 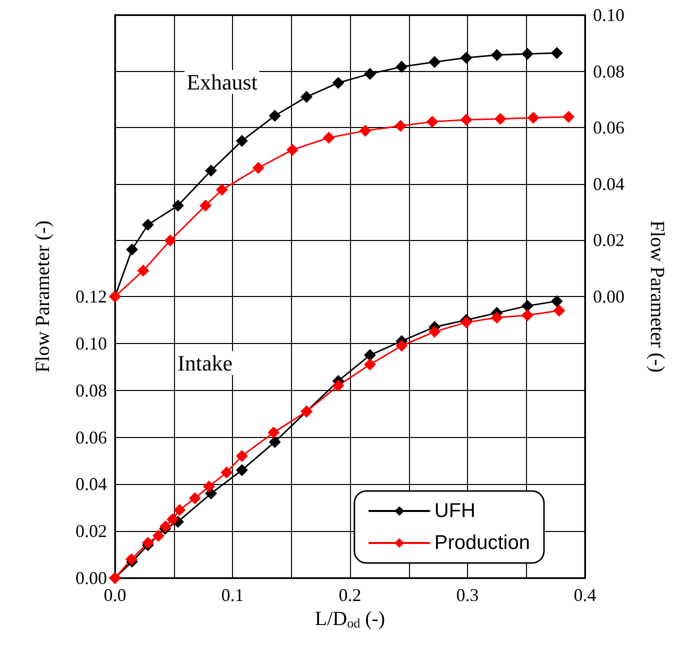 I want to click on legend-label: Production, so click(x=482, y=543).